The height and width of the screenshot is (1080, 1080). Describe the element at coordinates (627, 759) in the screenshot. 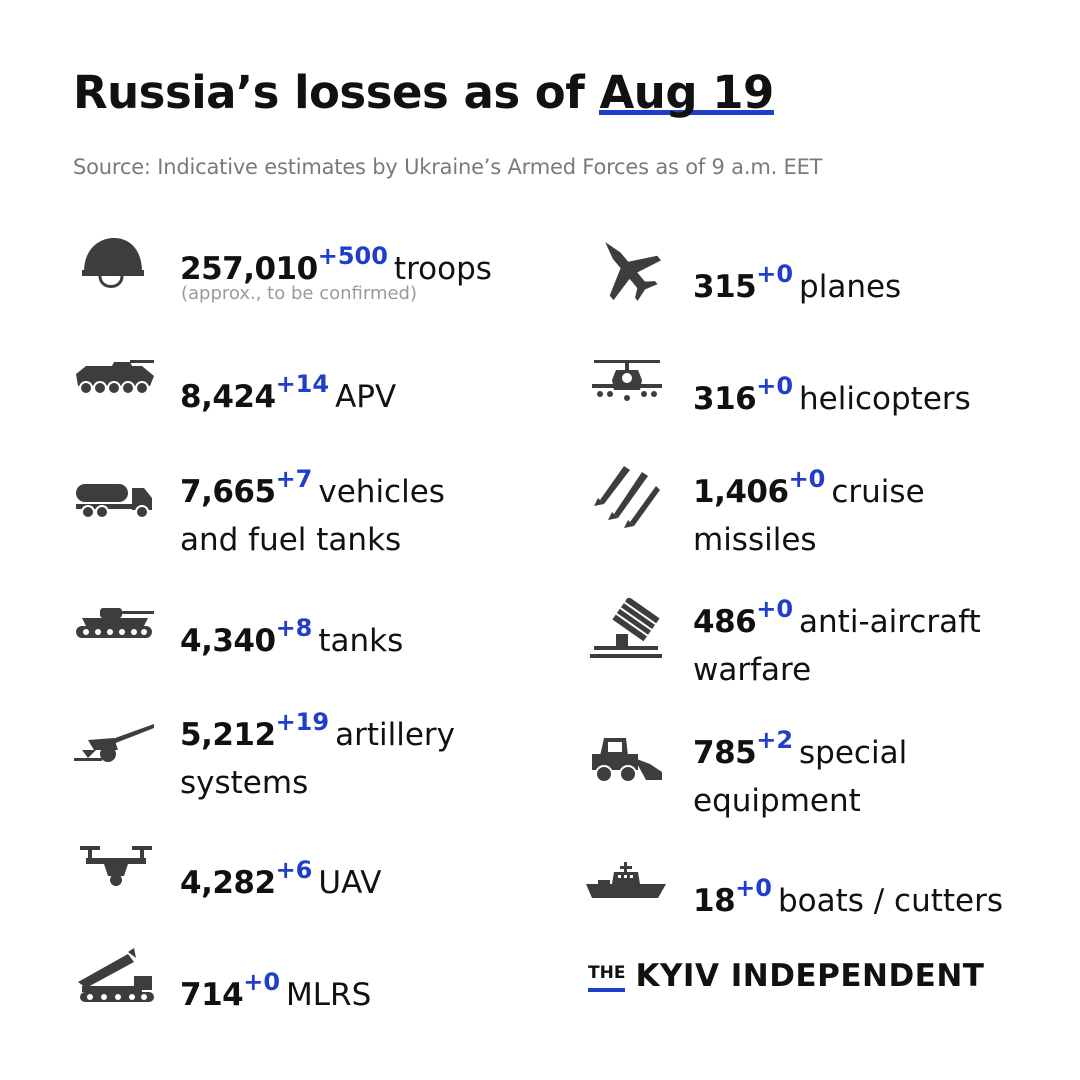

I see `loader-icon` at that location.